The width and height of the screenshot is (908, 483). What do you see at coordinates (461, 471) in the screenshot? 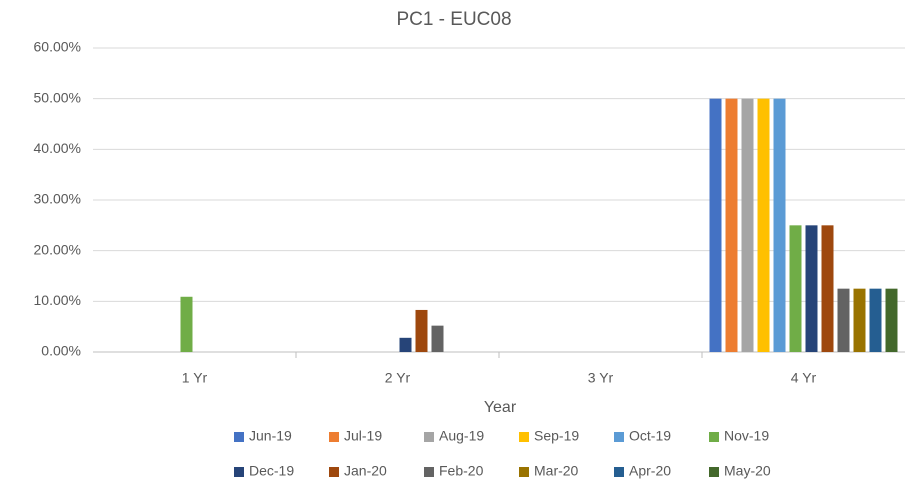
I see `legend-label: Feb-20` at bounding box center [461, 471].